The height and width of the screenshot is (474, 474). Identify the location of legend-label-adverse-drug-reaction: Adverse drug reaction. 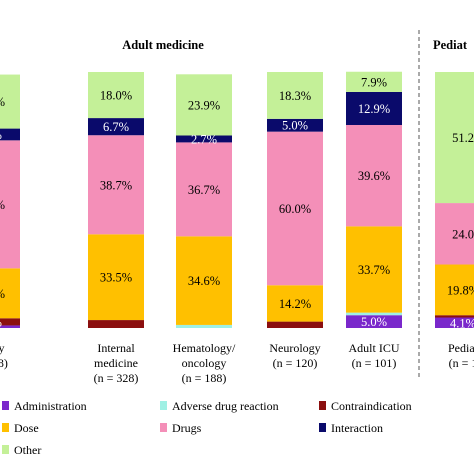
(225, 406).